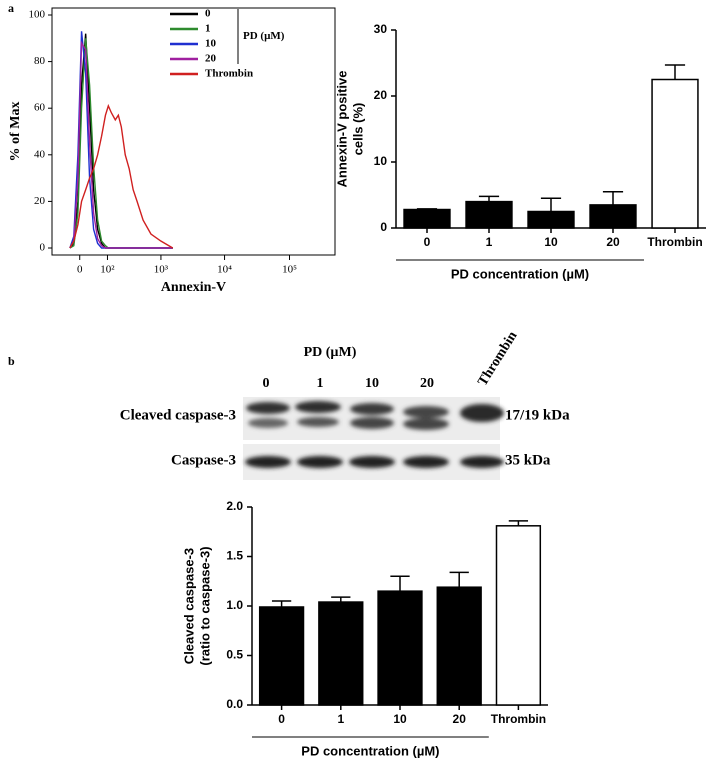 Image resolution: width=708 pixels, height=763 pixels. Describe the element at coordinates (204, 605) in the screenshot. I see `y-axis-label: (ratio to caspase-3)` at that location.